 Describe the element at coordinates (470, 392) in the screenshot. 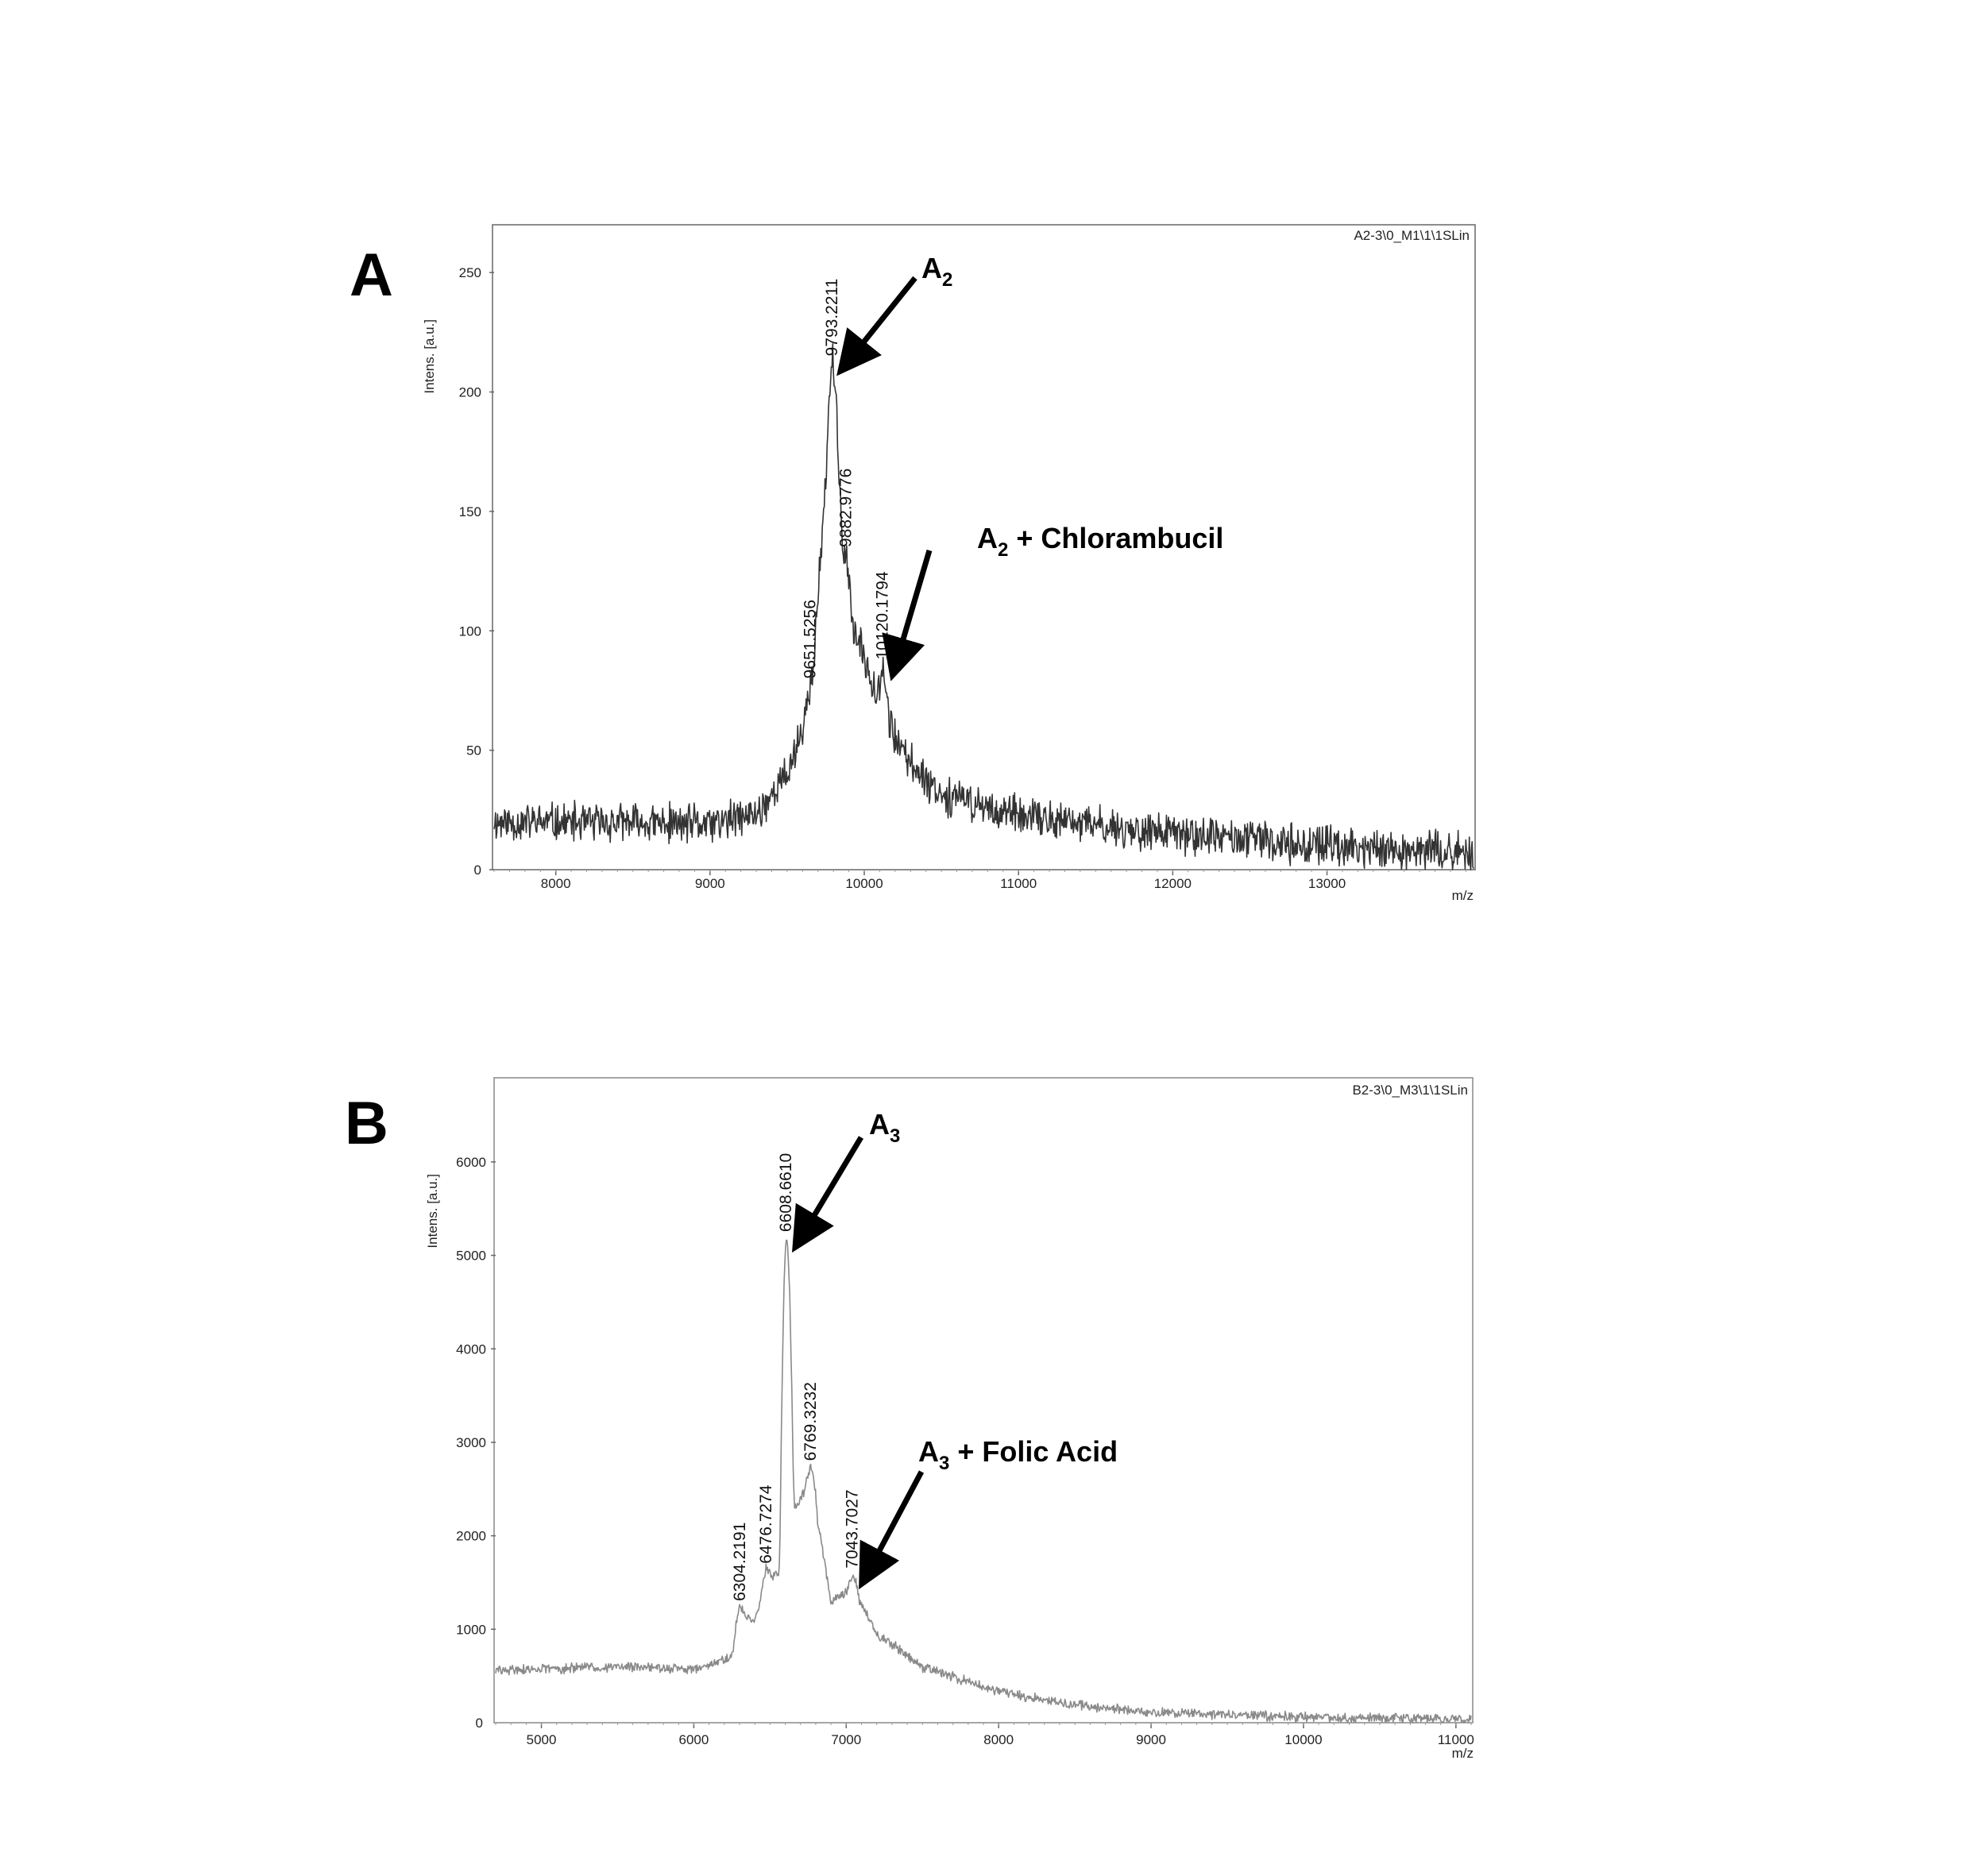

I see `y-tick-label: 200` at that location.